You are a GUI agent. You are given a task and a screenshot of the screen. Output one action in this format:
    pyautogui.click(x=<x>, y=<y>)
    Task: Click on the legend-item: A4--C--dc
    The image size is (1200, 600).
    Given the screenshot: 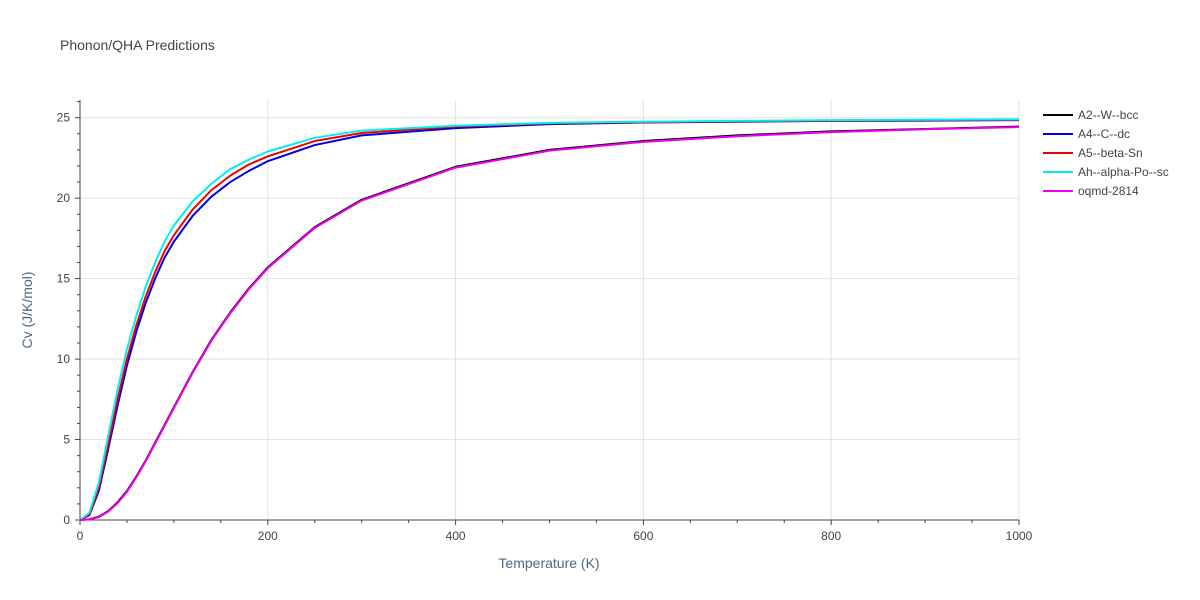 What is the action you would take?
    pyautogui.click(x=1086, y=134)
    